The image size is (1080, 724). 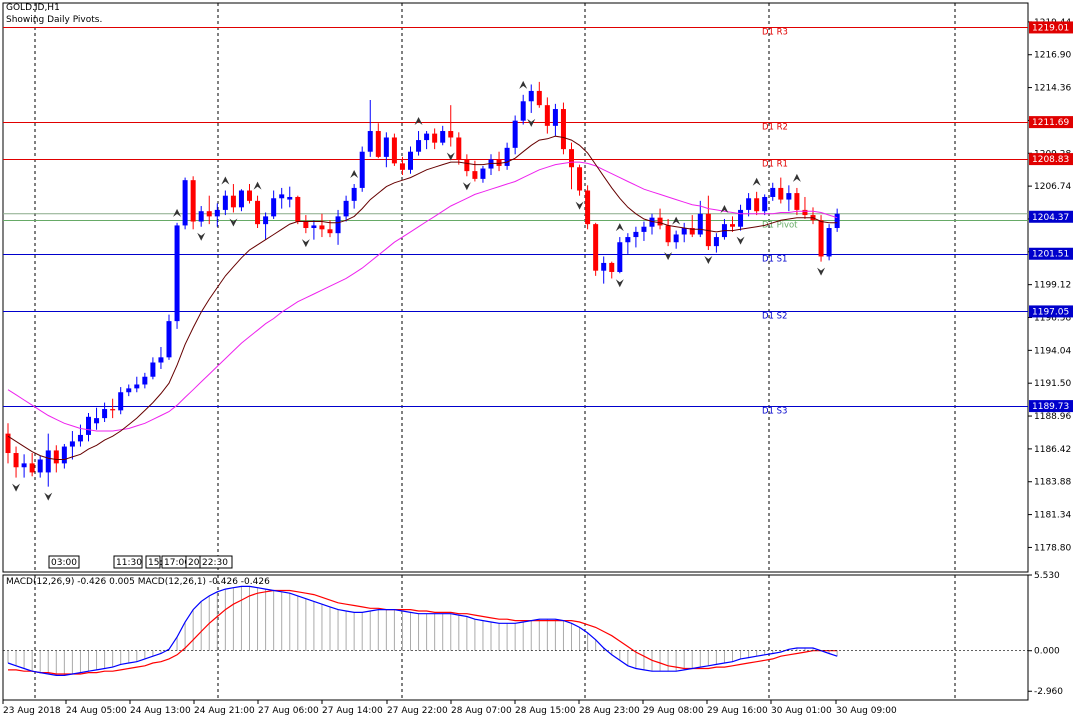 What do you see at coordinates (1048, 692) in the screenshot?
I see `macd-tick-label: -2.960` at bounding box center [1048, 692].